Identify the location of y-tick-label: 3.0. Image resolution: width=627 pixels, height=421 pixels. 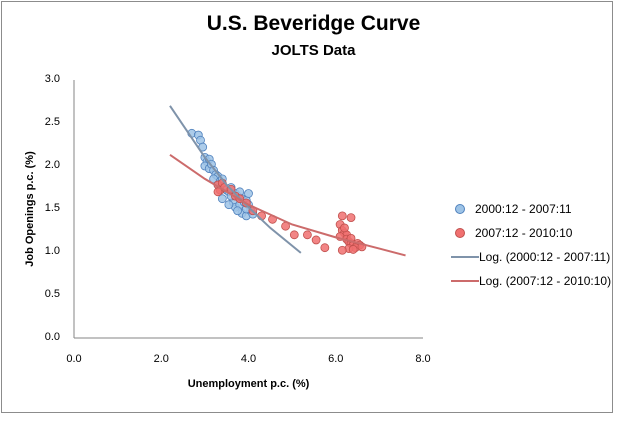
(52, 79).